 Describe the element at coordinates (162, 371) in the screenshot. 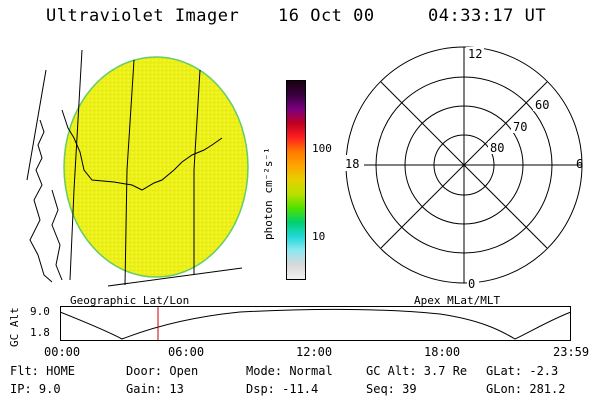

I see `door-status: Door: Open` at that location.